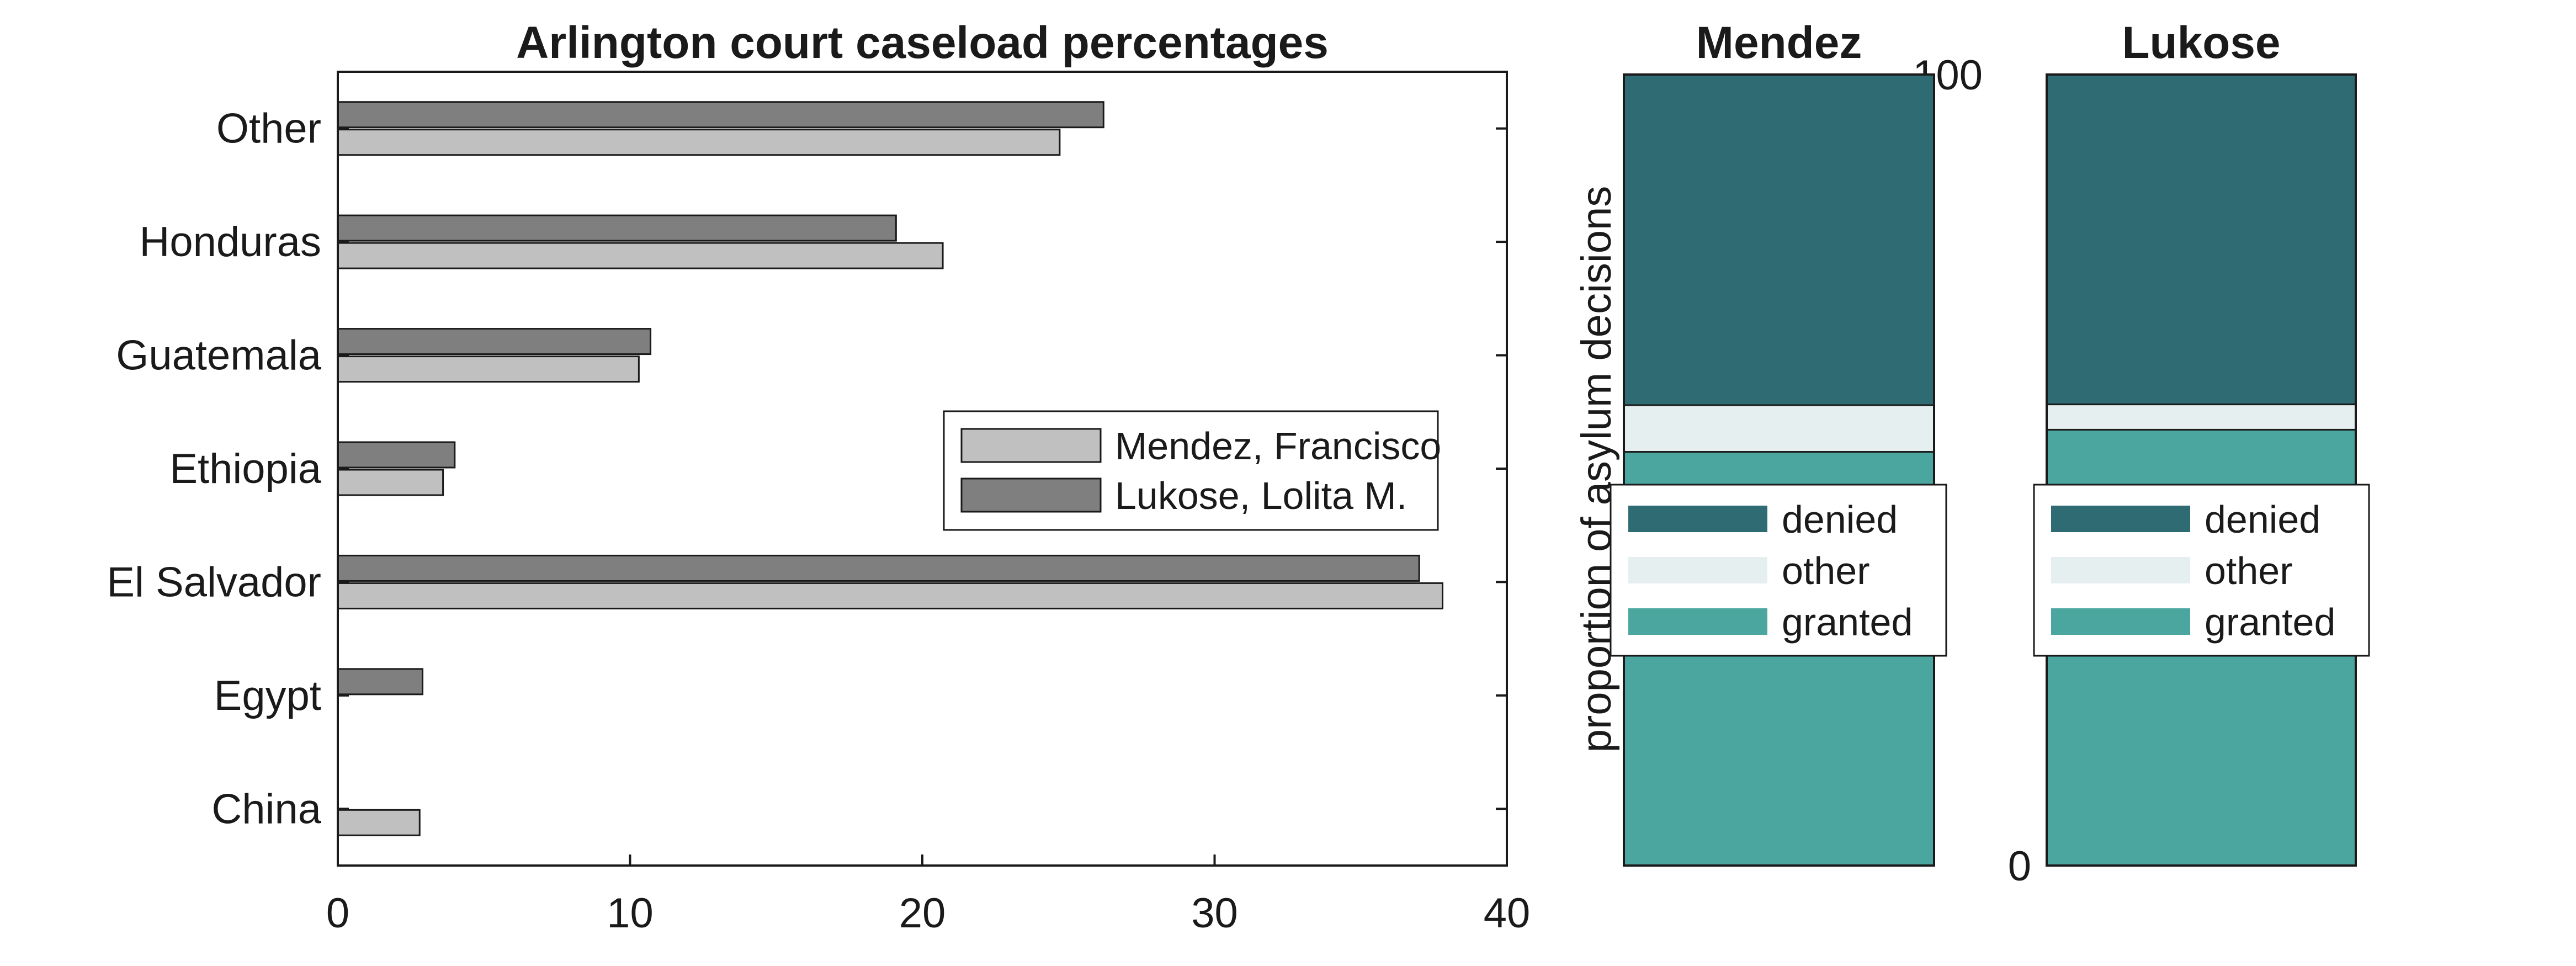  Describe the element at coordinates (2019, 867) in the screenshot. I see `decisions-y-tick-0: 0` at that location.